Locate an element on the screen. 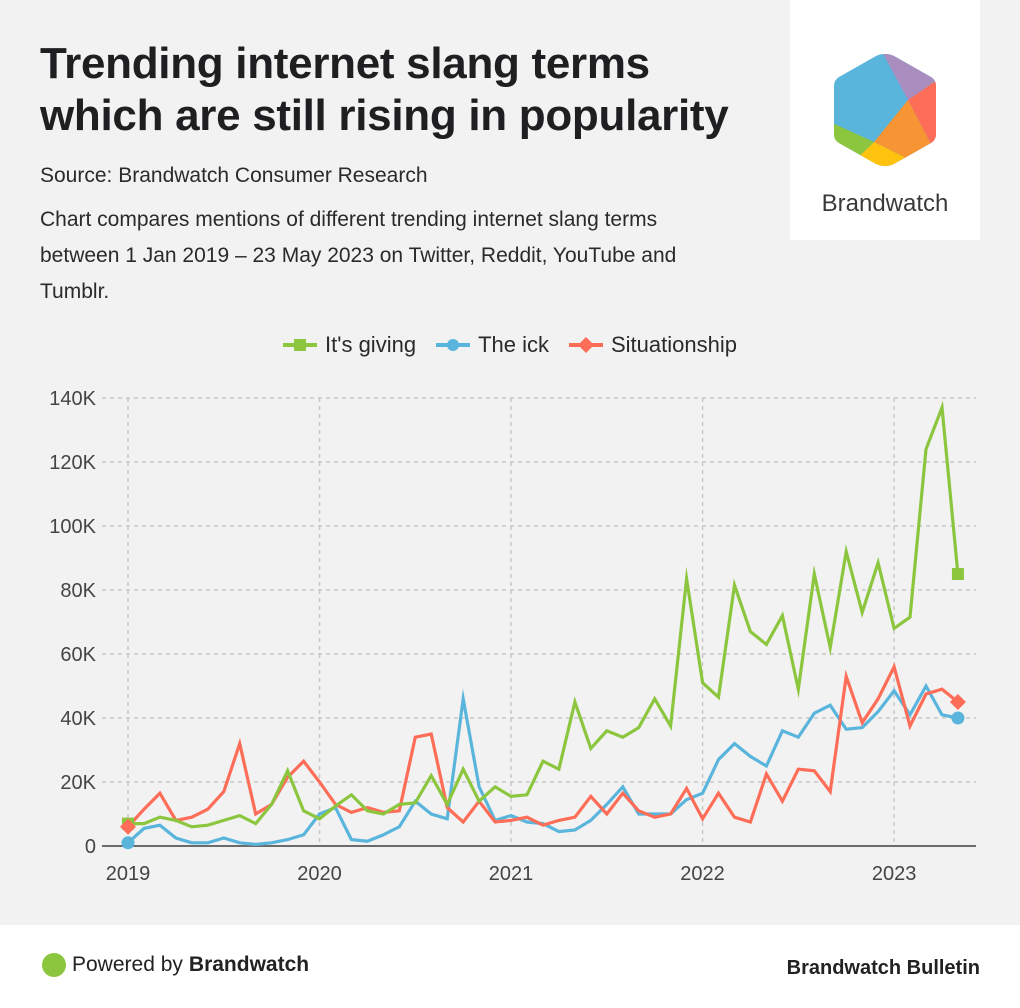  y-tick-label: 40K is located at coordinates (78, 719).